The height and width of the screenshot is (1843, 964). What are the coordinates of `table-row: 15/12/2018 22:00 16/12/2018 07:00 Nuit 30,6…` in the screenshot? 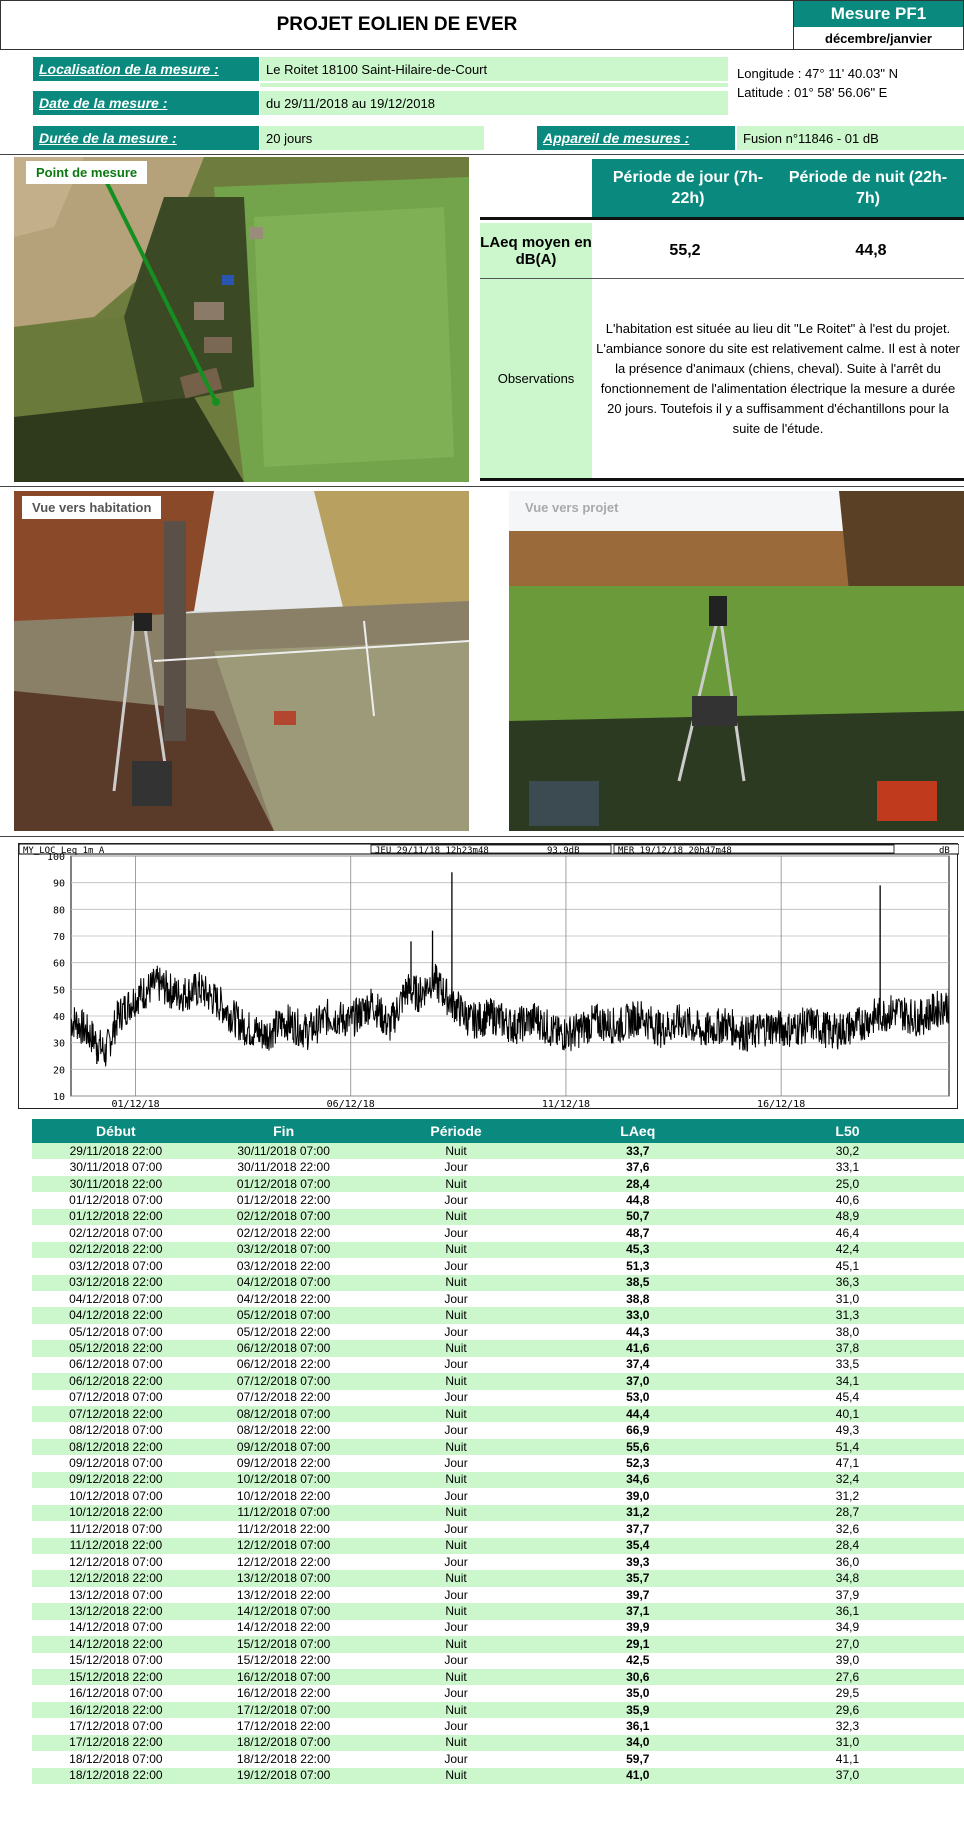 It's located at (498, 1677).